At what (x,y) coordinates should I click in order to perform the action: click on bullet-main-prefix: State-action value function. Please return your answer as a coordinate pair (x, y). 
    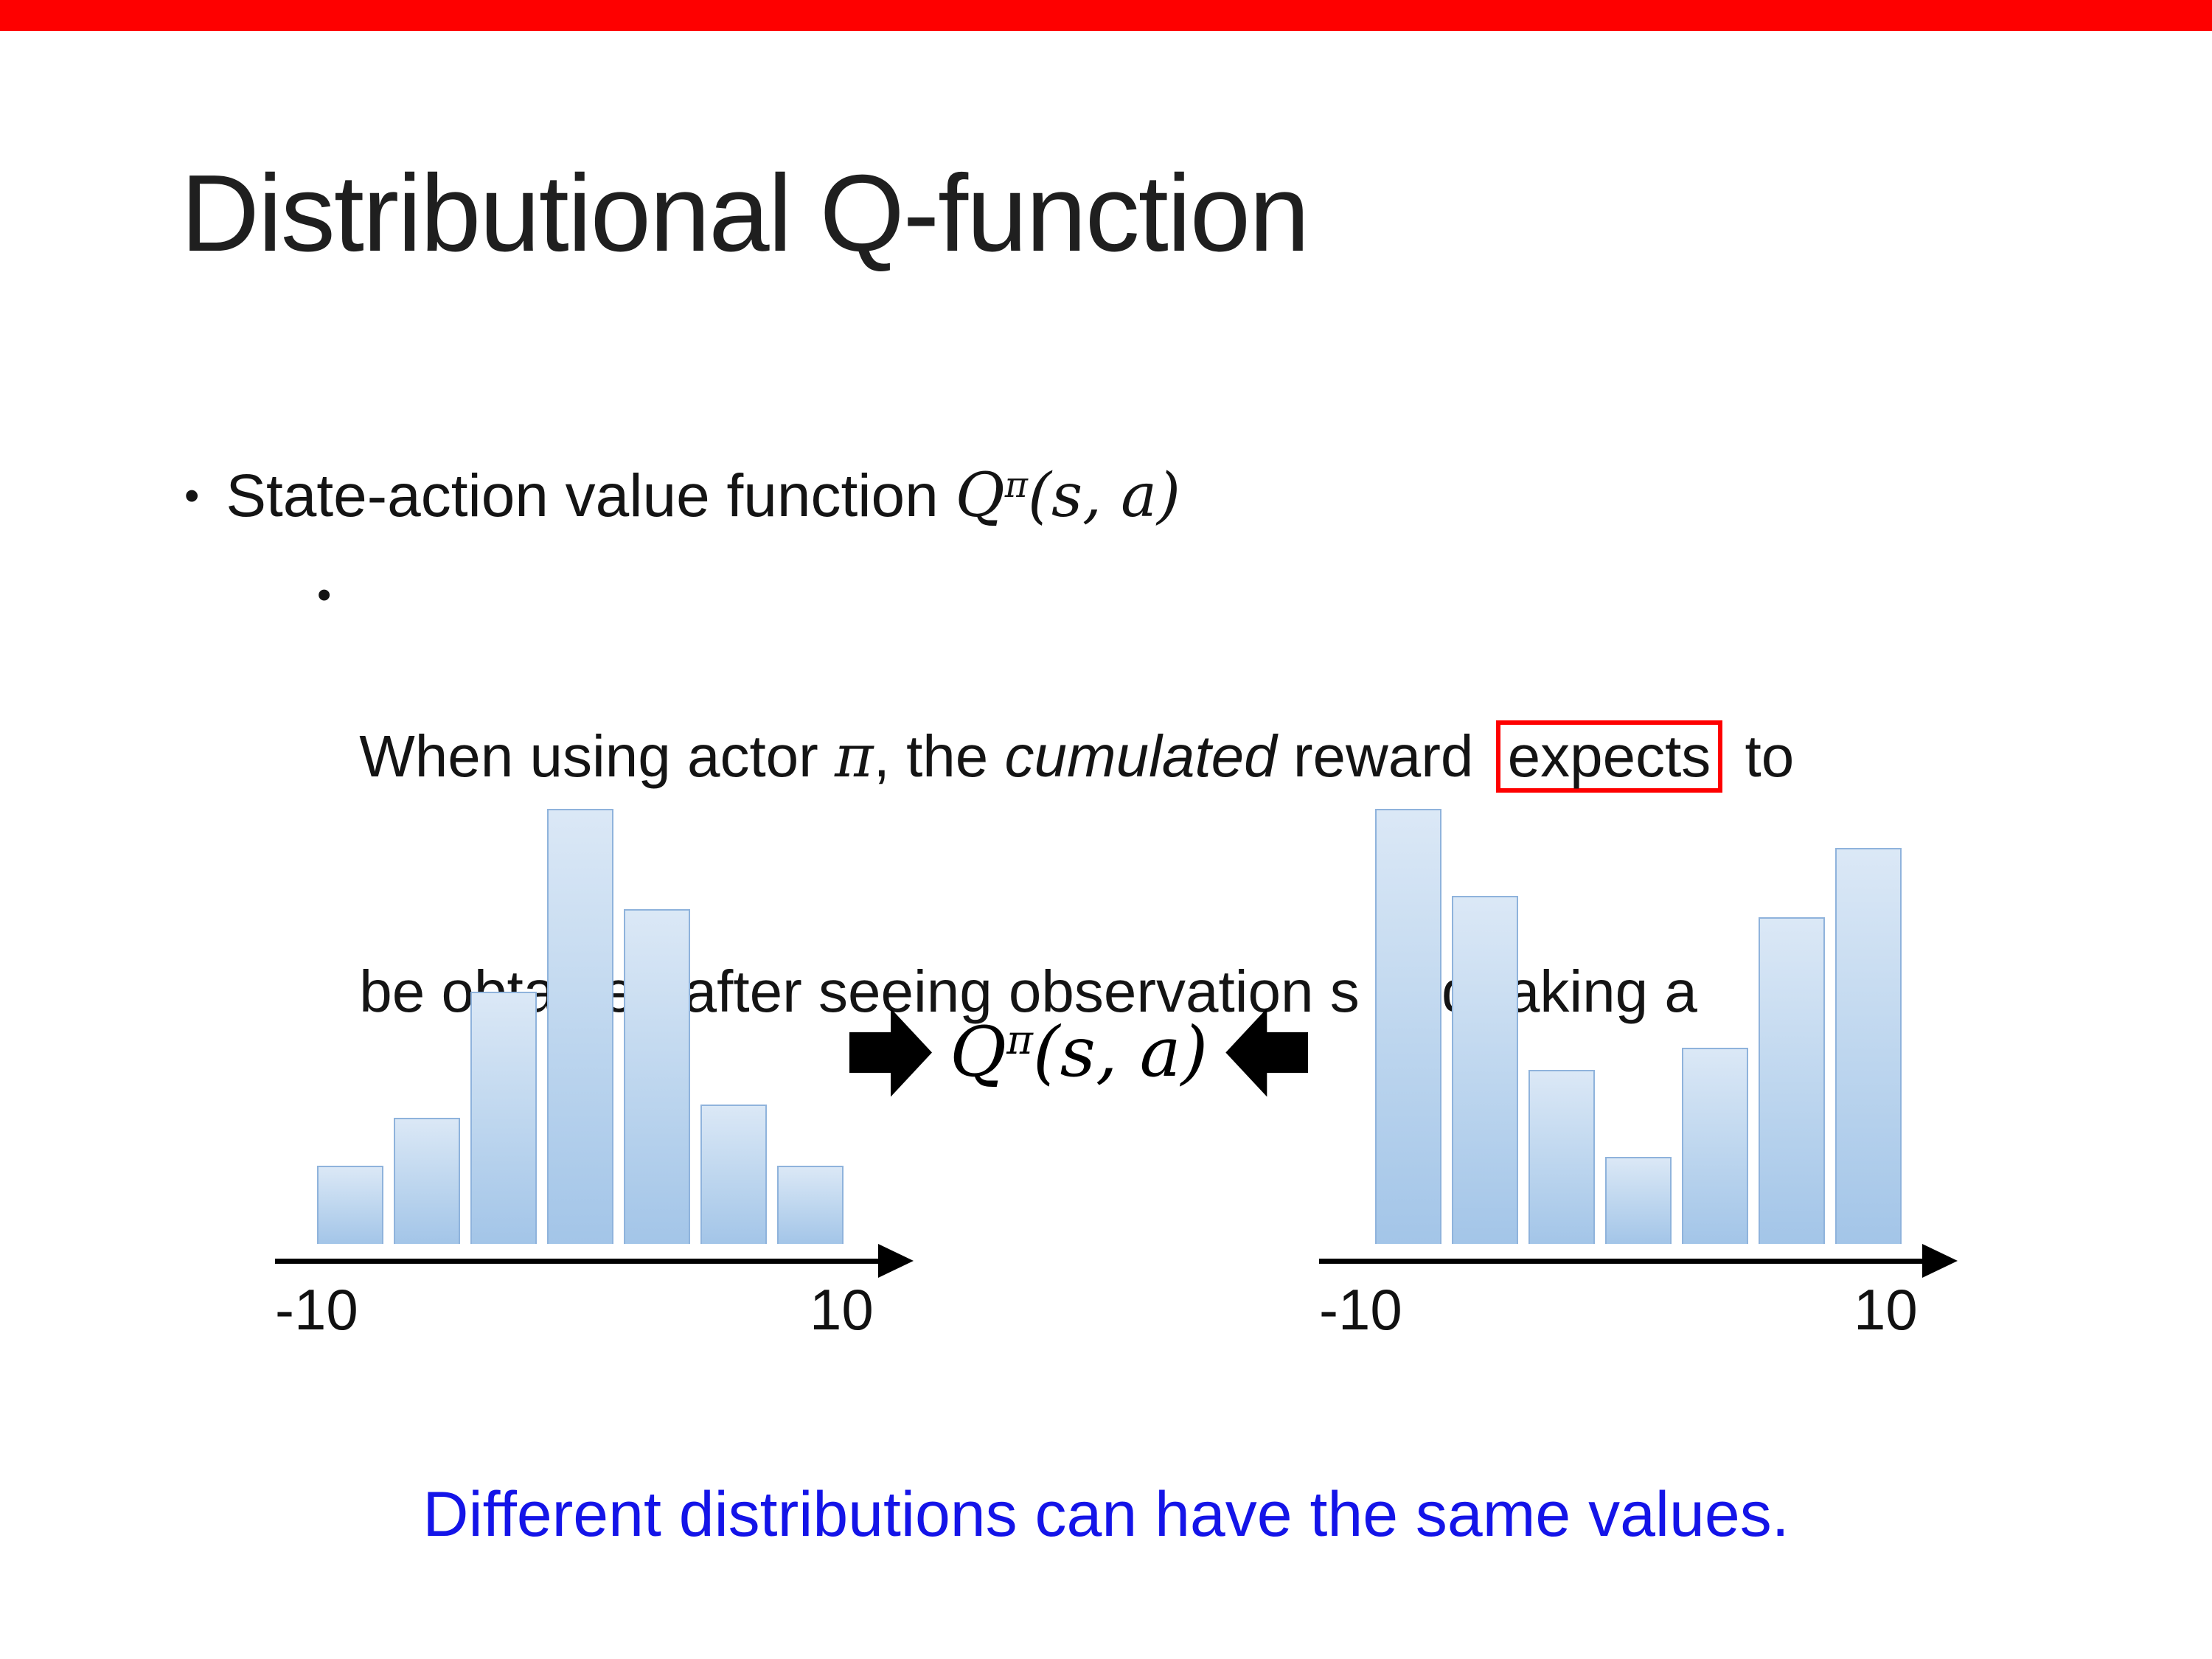
    Looking at the image, I should click on (591, 495).